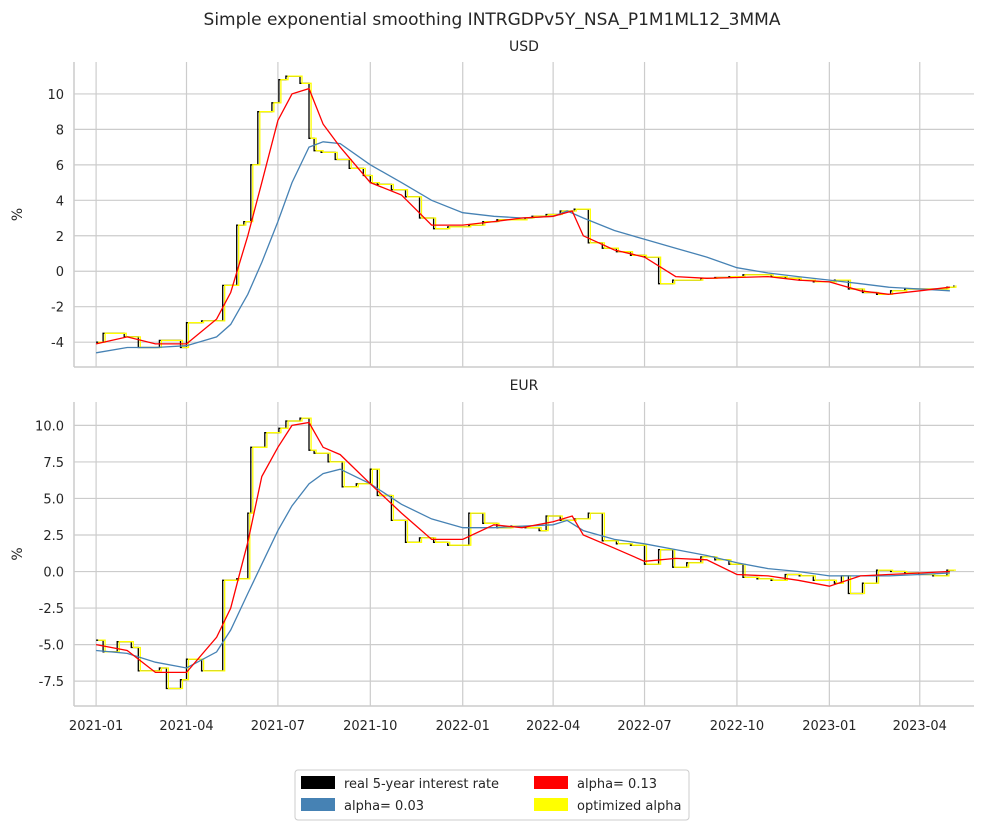  Describe the element at coordinates (60, 237) in the screenshot. I see `y-tick-label: 2` at that location.